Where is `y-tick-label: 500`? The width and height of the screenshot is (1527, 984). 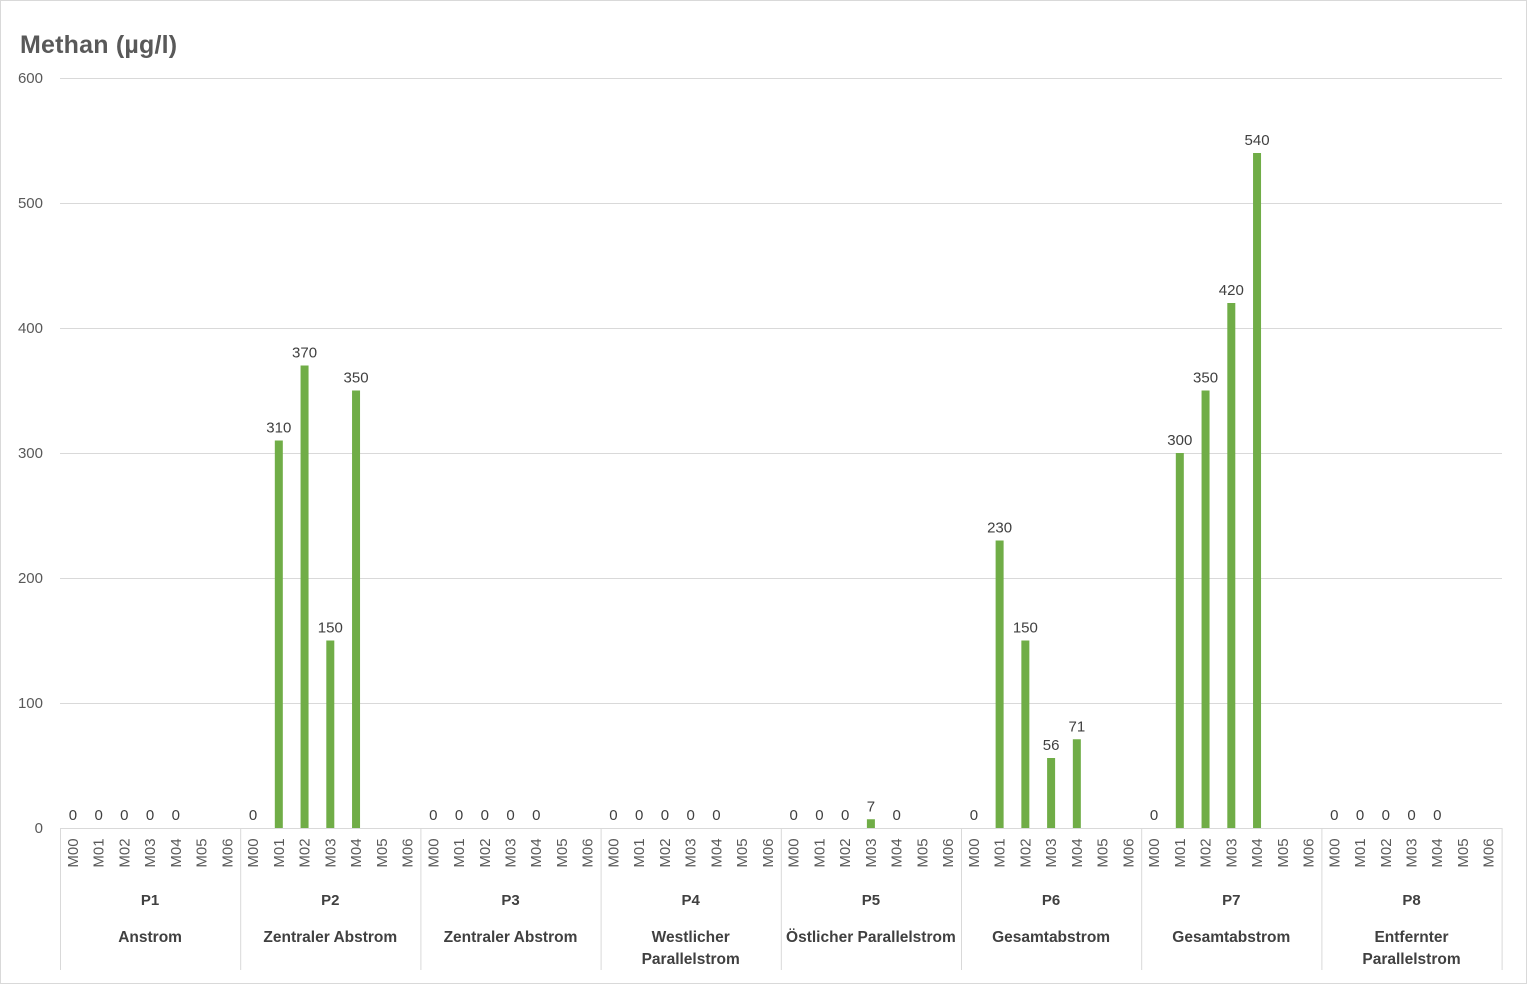
y-tick-label: 500 is located at coordinates (30, 203).